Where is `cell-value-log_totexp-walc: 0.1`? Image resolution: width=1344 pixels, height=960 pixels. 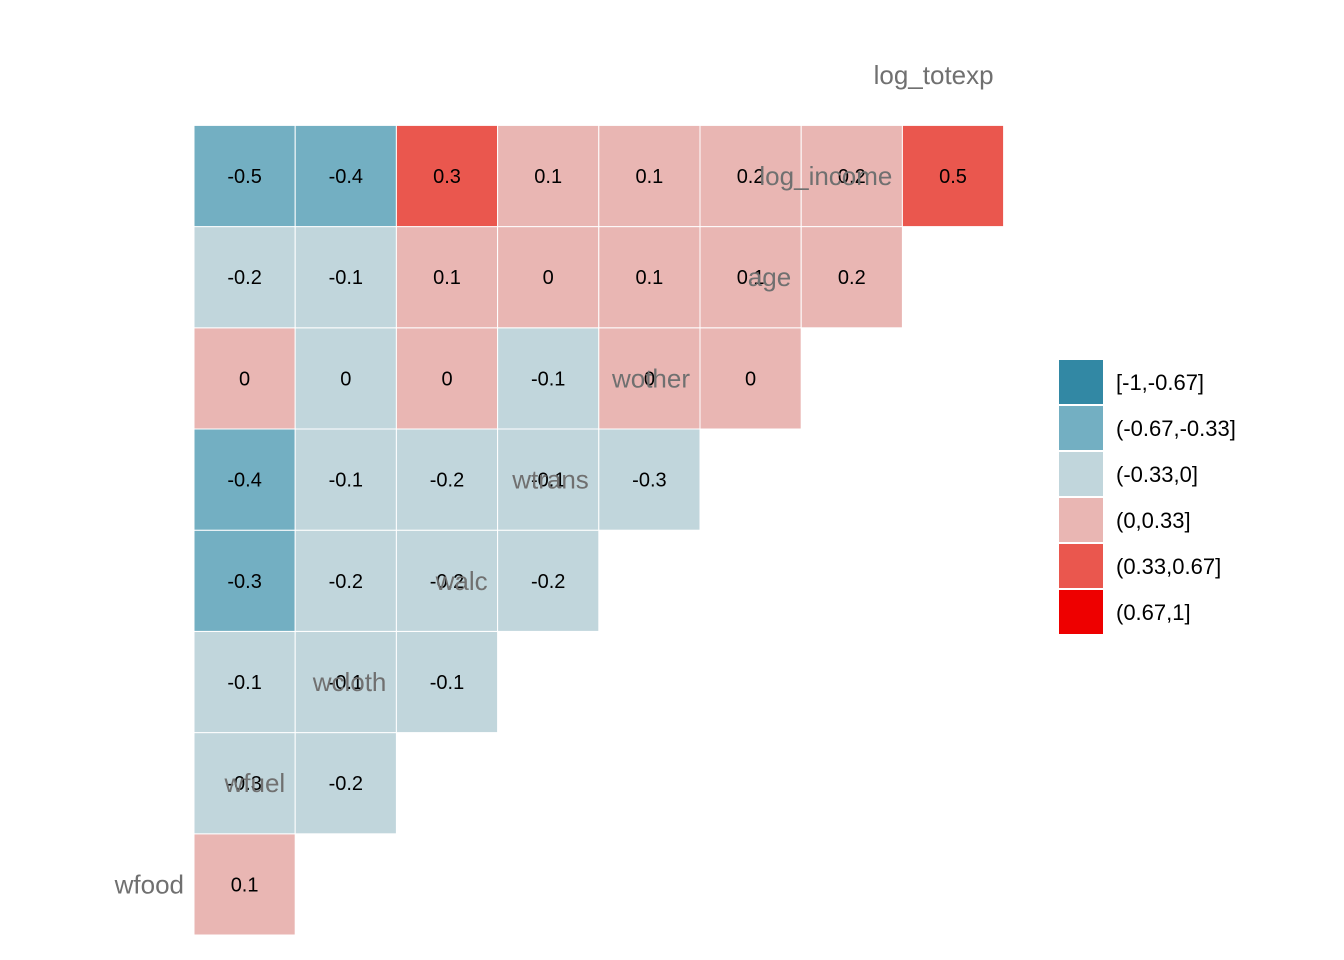 cell-value-log_totexp-walc: 0.1 is located at coordinates (548, 177).